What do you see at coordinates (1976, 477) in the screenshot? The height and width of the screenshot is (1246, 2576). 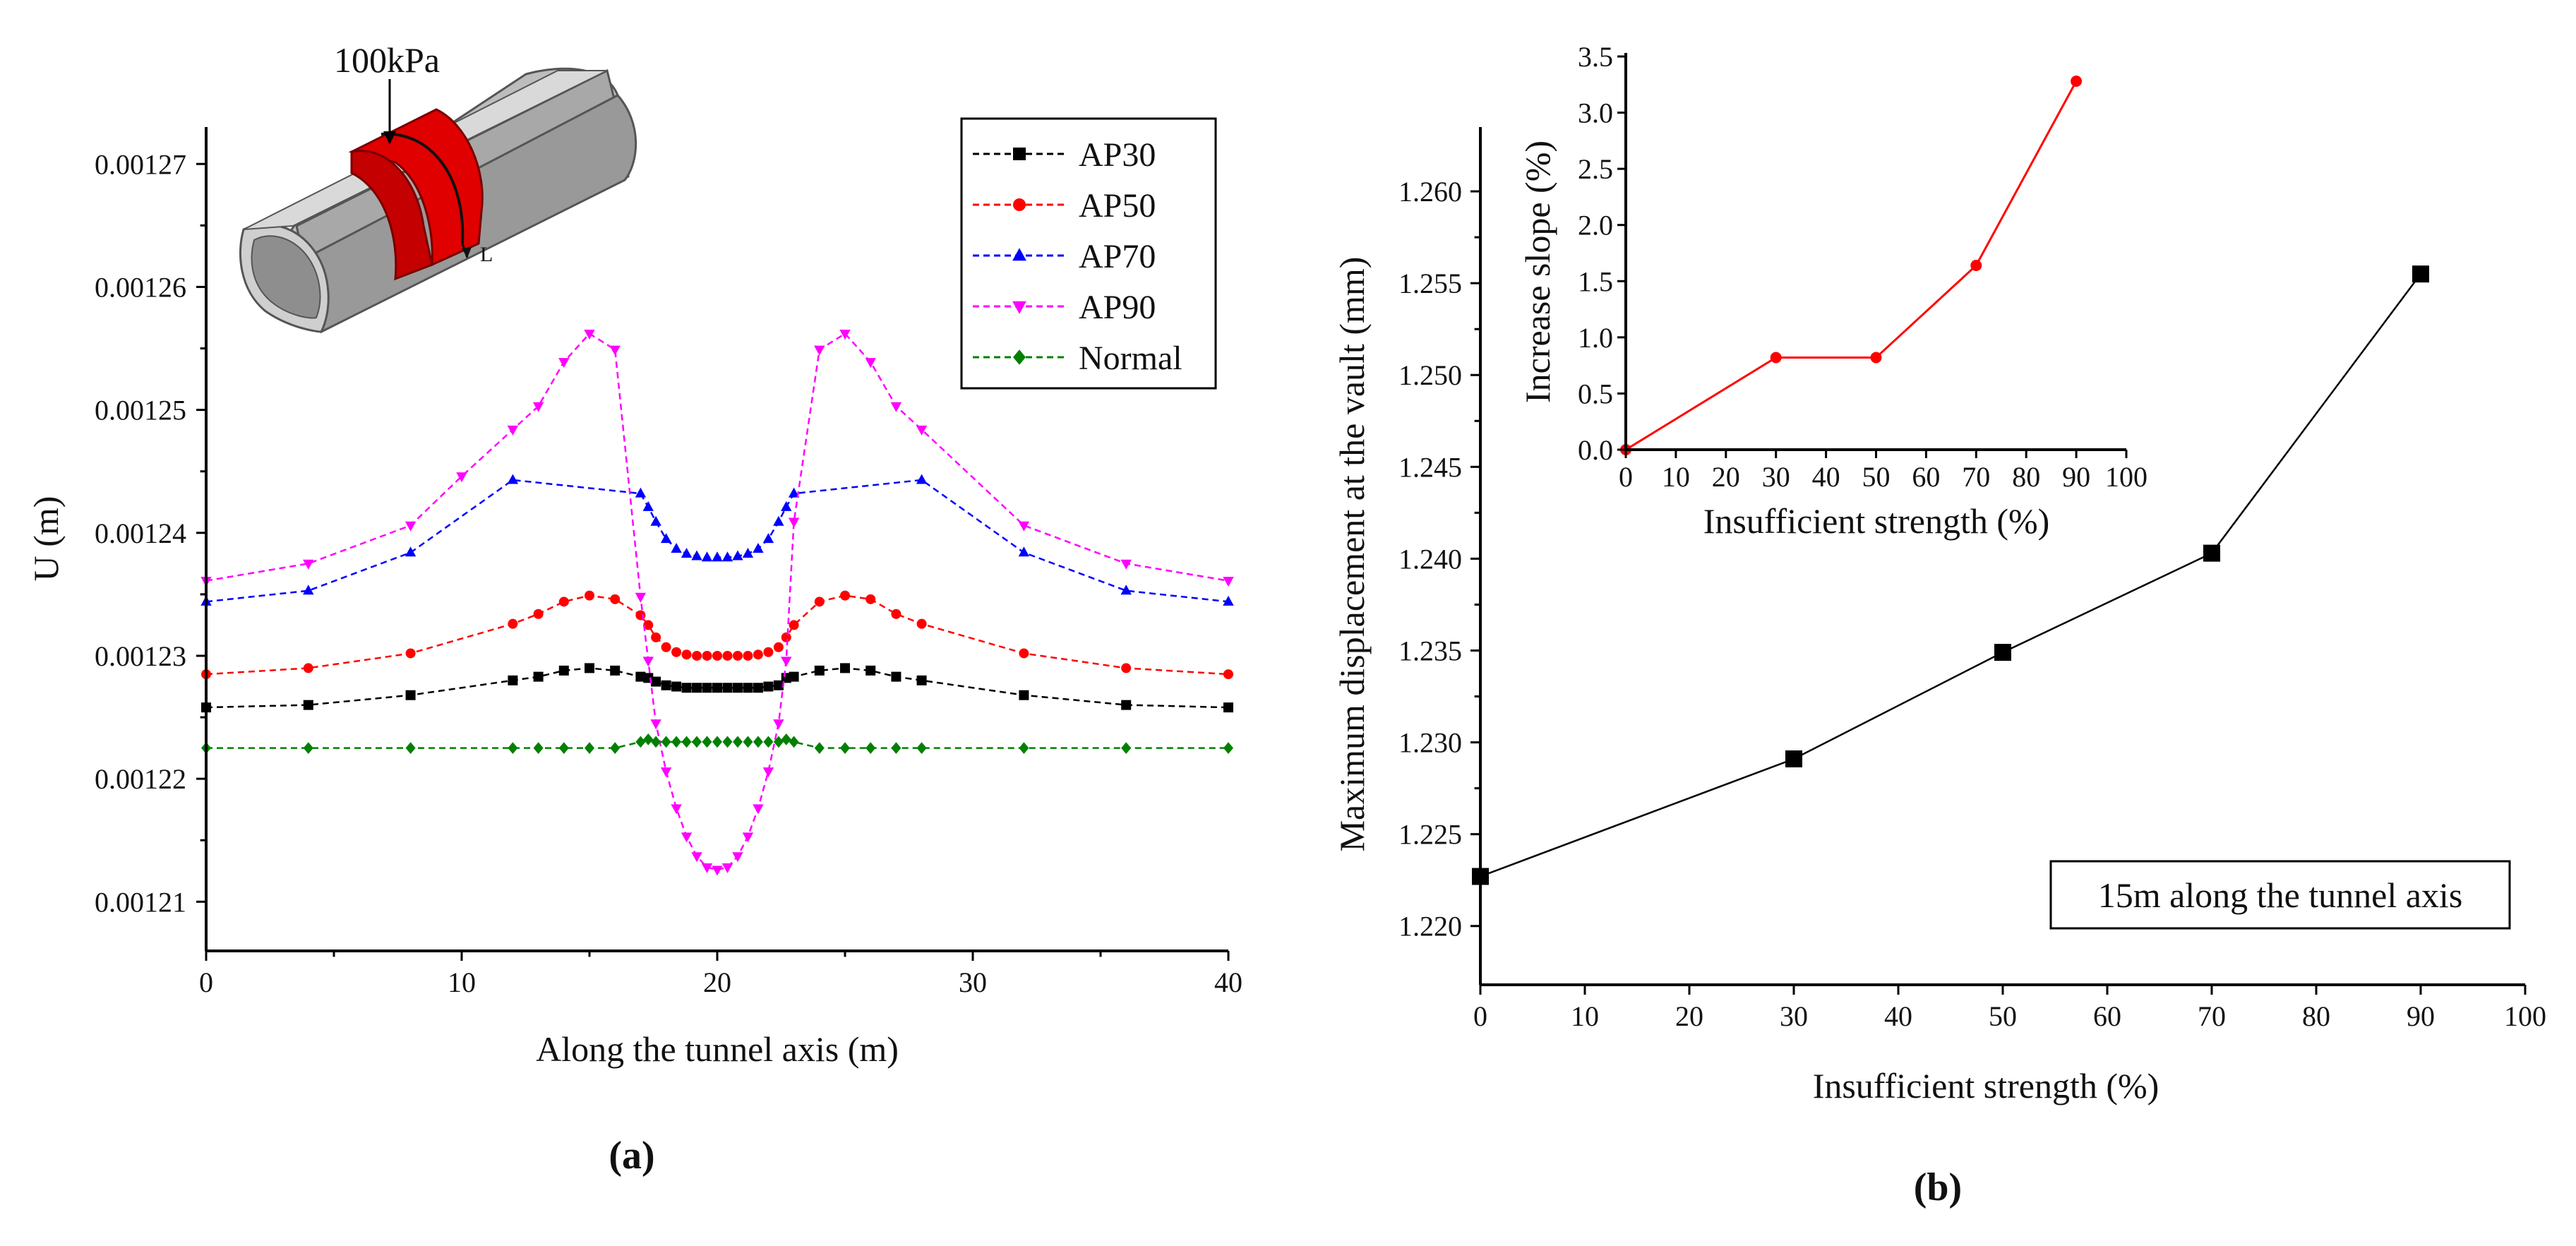 I see `i-x-tick-label: 70` at bounding box center [1976, 477].